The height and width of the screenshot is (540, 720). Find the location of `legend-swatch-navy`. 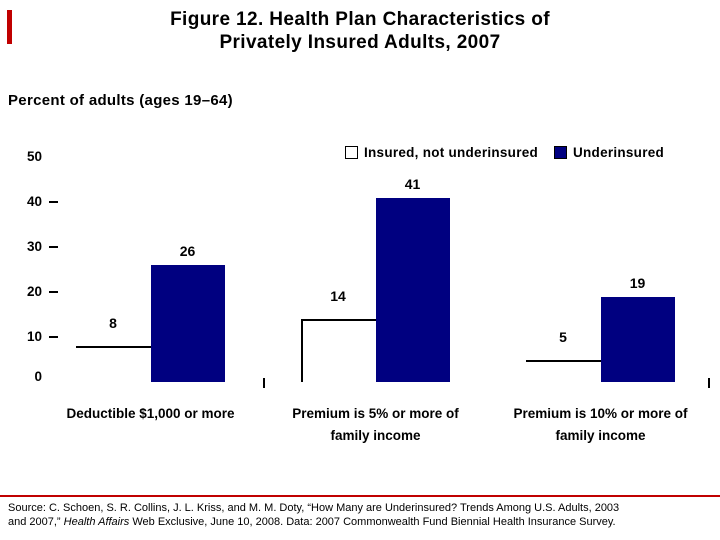

legend-swatch-navy is located at coordinates (561, 152).